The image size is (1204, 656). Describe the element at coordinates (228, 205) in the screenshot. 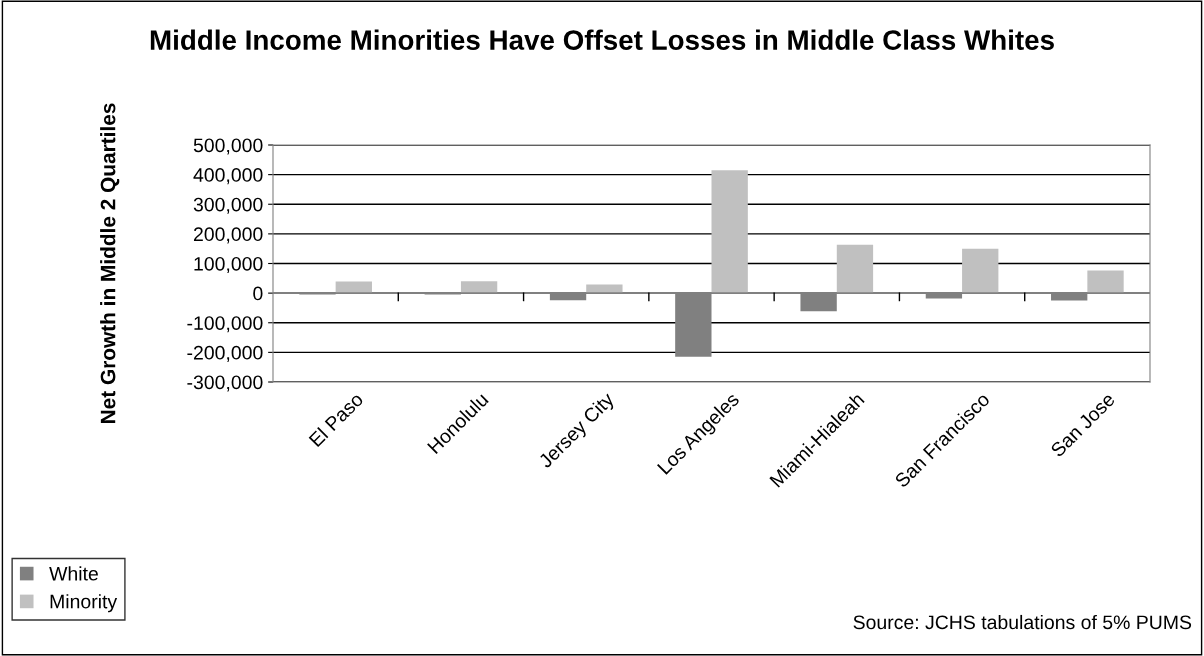

I see `y-tick-label: 300,000` at that location.